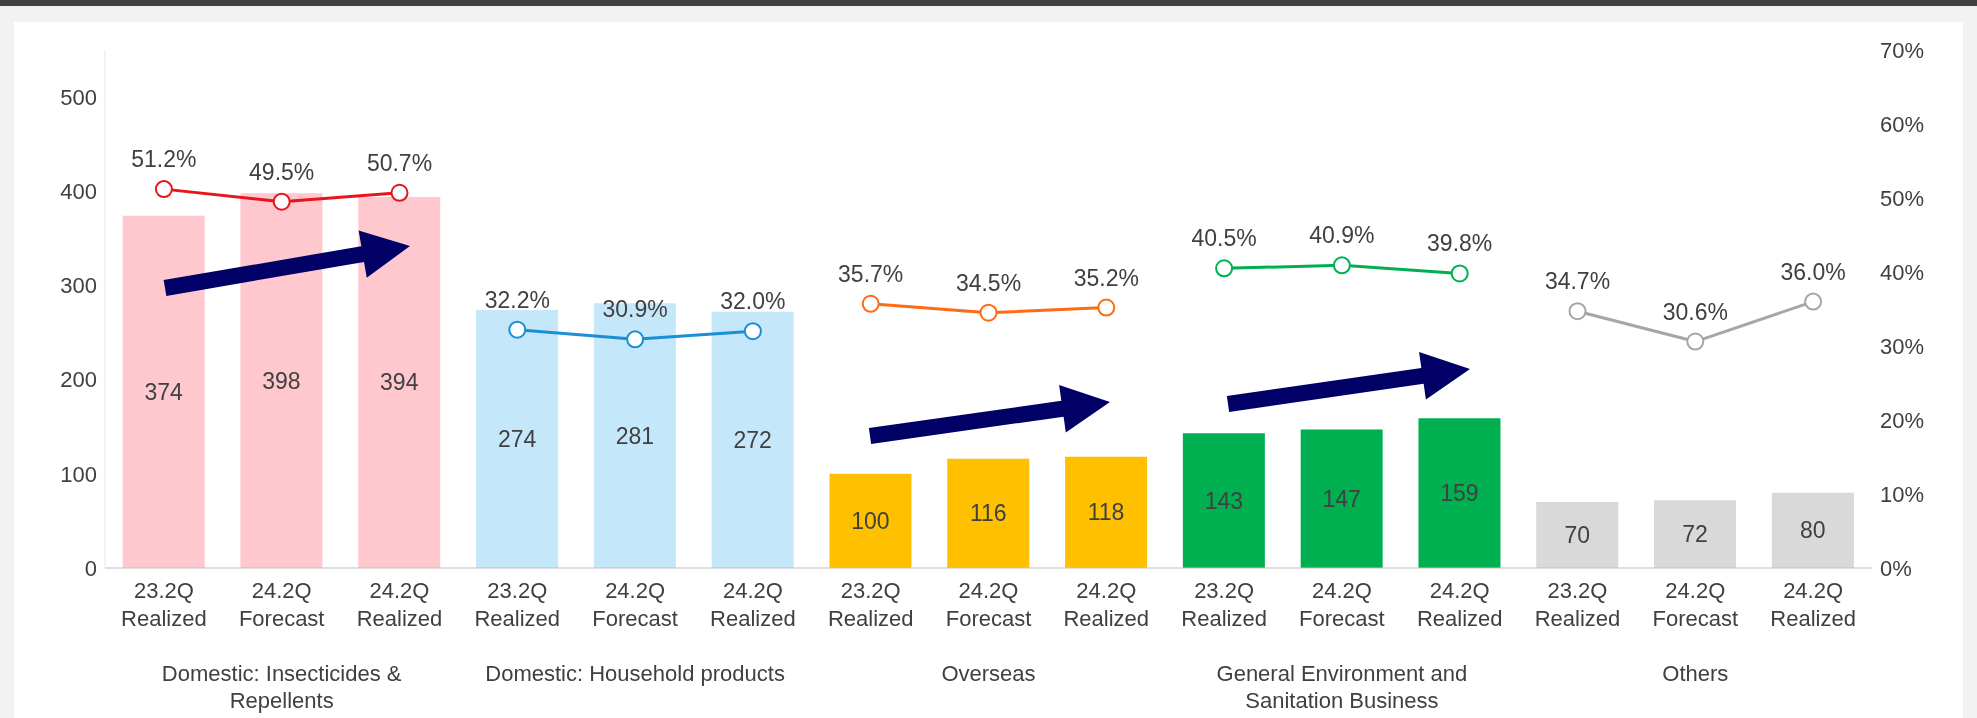 This screenshot has height=718, width=1977. What do you see at coordinates (1695, 673) in the screenshot?
I see `text: Others` at bounding box center [1695, 673].